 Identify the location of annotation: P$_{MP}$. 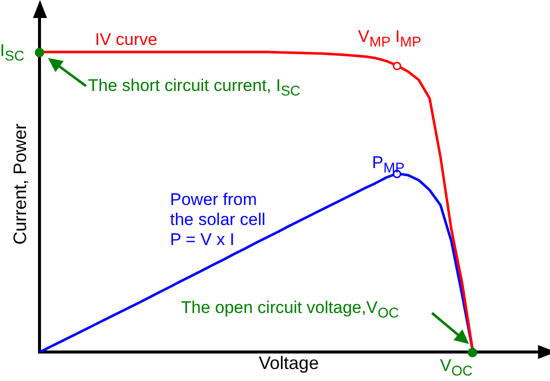
(388, 165).